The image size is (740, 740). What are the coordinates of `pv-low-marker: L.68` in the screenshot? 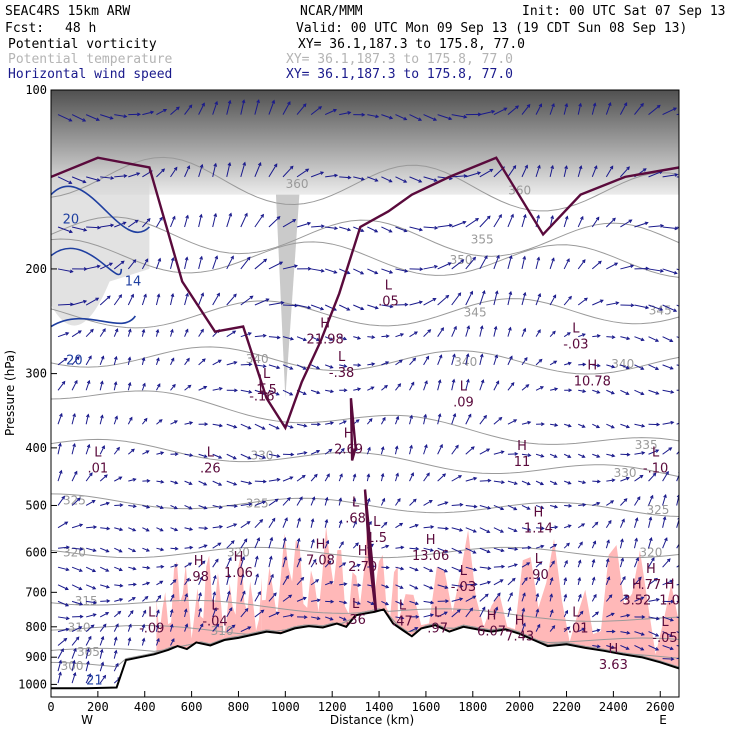 It's located at (355, 511).